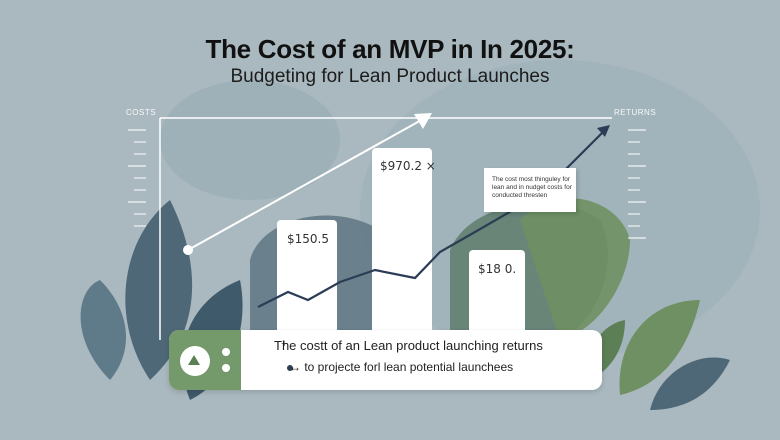 This screenshot has height=440, width=780. What do you see at coordinates (635, 112) in the screenshot?
I see `axis-label-returns: RETURNS` at bounding box center [635, 112].